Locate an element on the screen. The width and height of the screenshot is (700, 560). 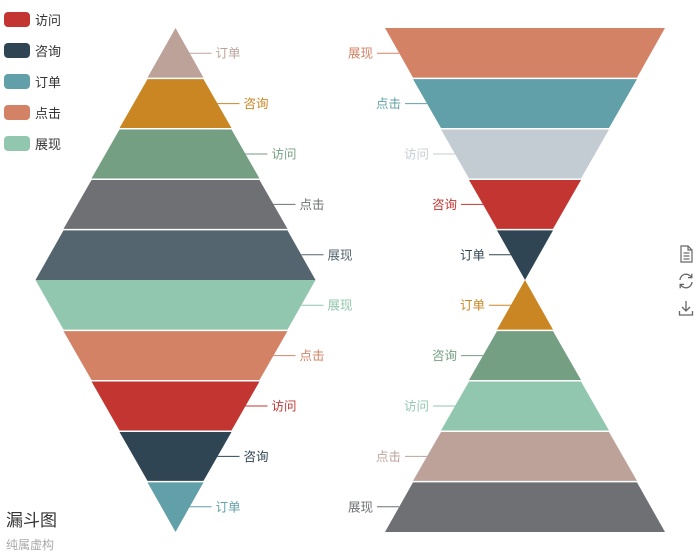
legend-label: 点击 is located at coordinates (48, 114).